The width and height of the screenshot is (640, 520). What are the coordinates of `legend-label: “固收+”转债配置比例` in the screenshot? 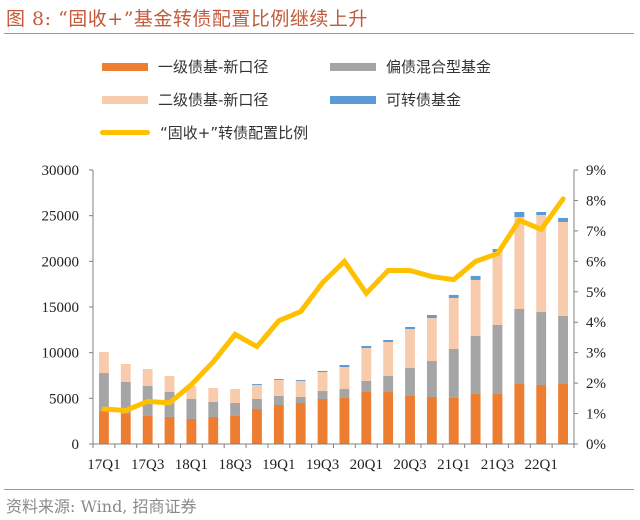 It's located at (234, 133).